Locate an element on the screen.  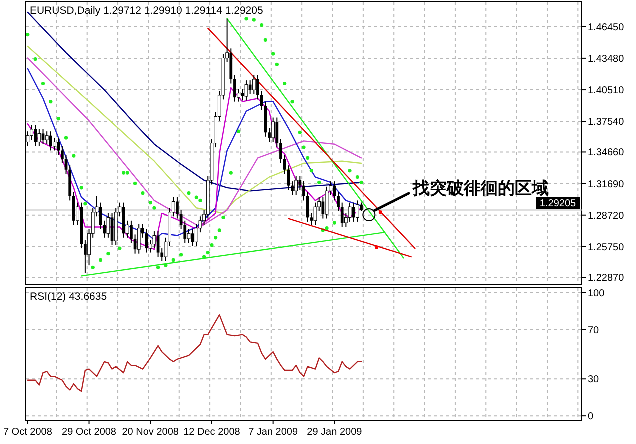
y-tick-label: 1.25750 is located at coordinates (606, 248).